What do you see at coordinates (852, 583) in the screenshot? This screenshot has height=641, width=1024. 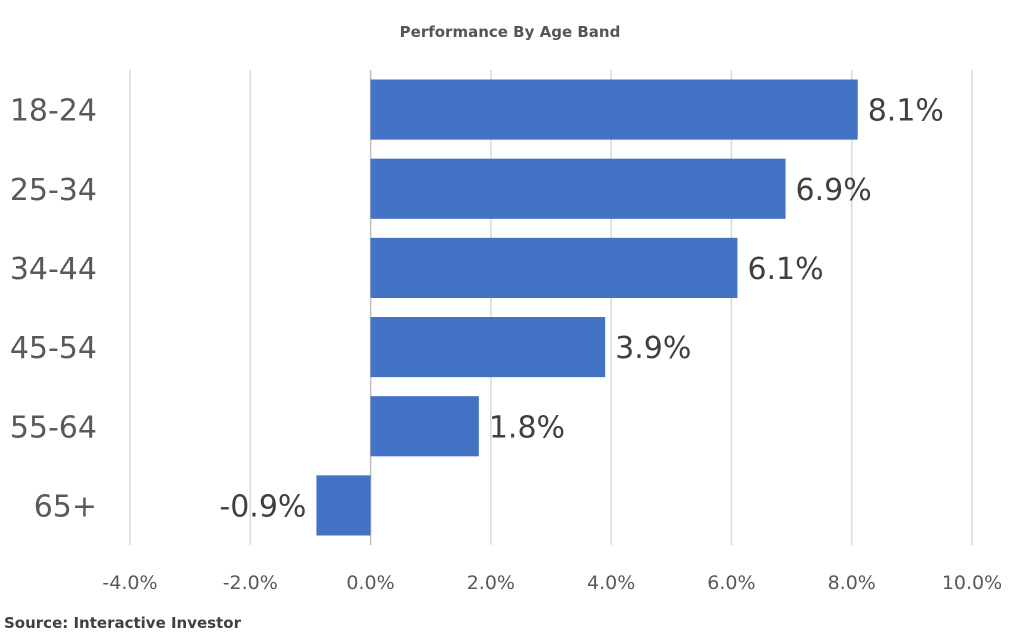 I see `x-tick-label: 8.0%` at bounding box center [852, 583].